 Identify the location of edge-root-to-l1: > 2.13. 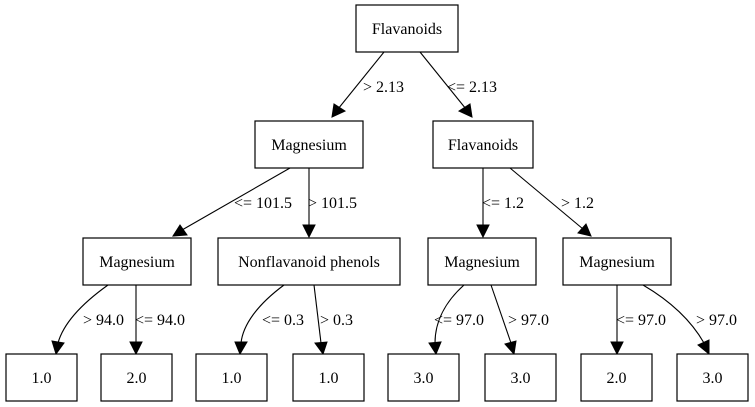
(367, 84).